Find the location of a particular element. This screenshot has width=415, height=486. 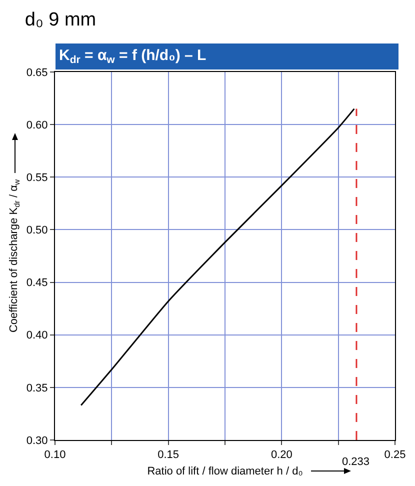

y-tick-label: 0.50 is located at coordinates (37, 230).